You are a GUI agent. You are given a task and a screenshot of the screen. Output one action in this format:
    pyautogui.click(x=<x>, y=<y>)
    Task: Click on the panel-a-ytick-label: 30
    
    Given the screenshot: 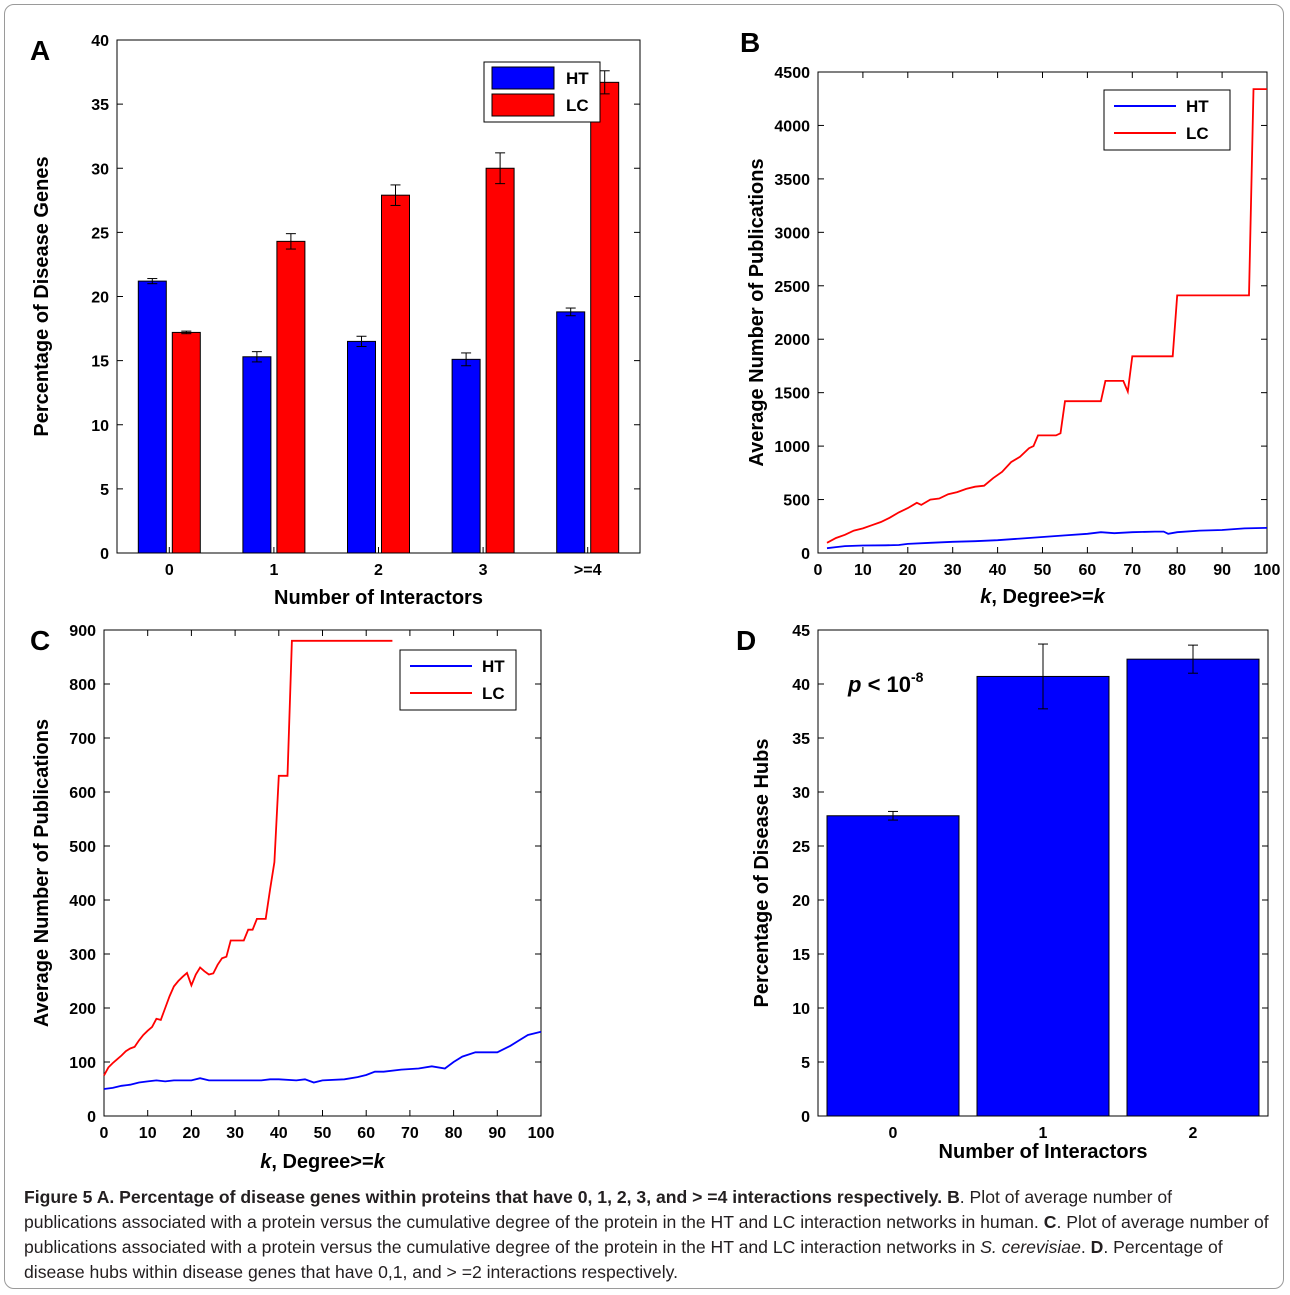 What is the action you would take?
    pyautogui.click(x=100, y=169)
    